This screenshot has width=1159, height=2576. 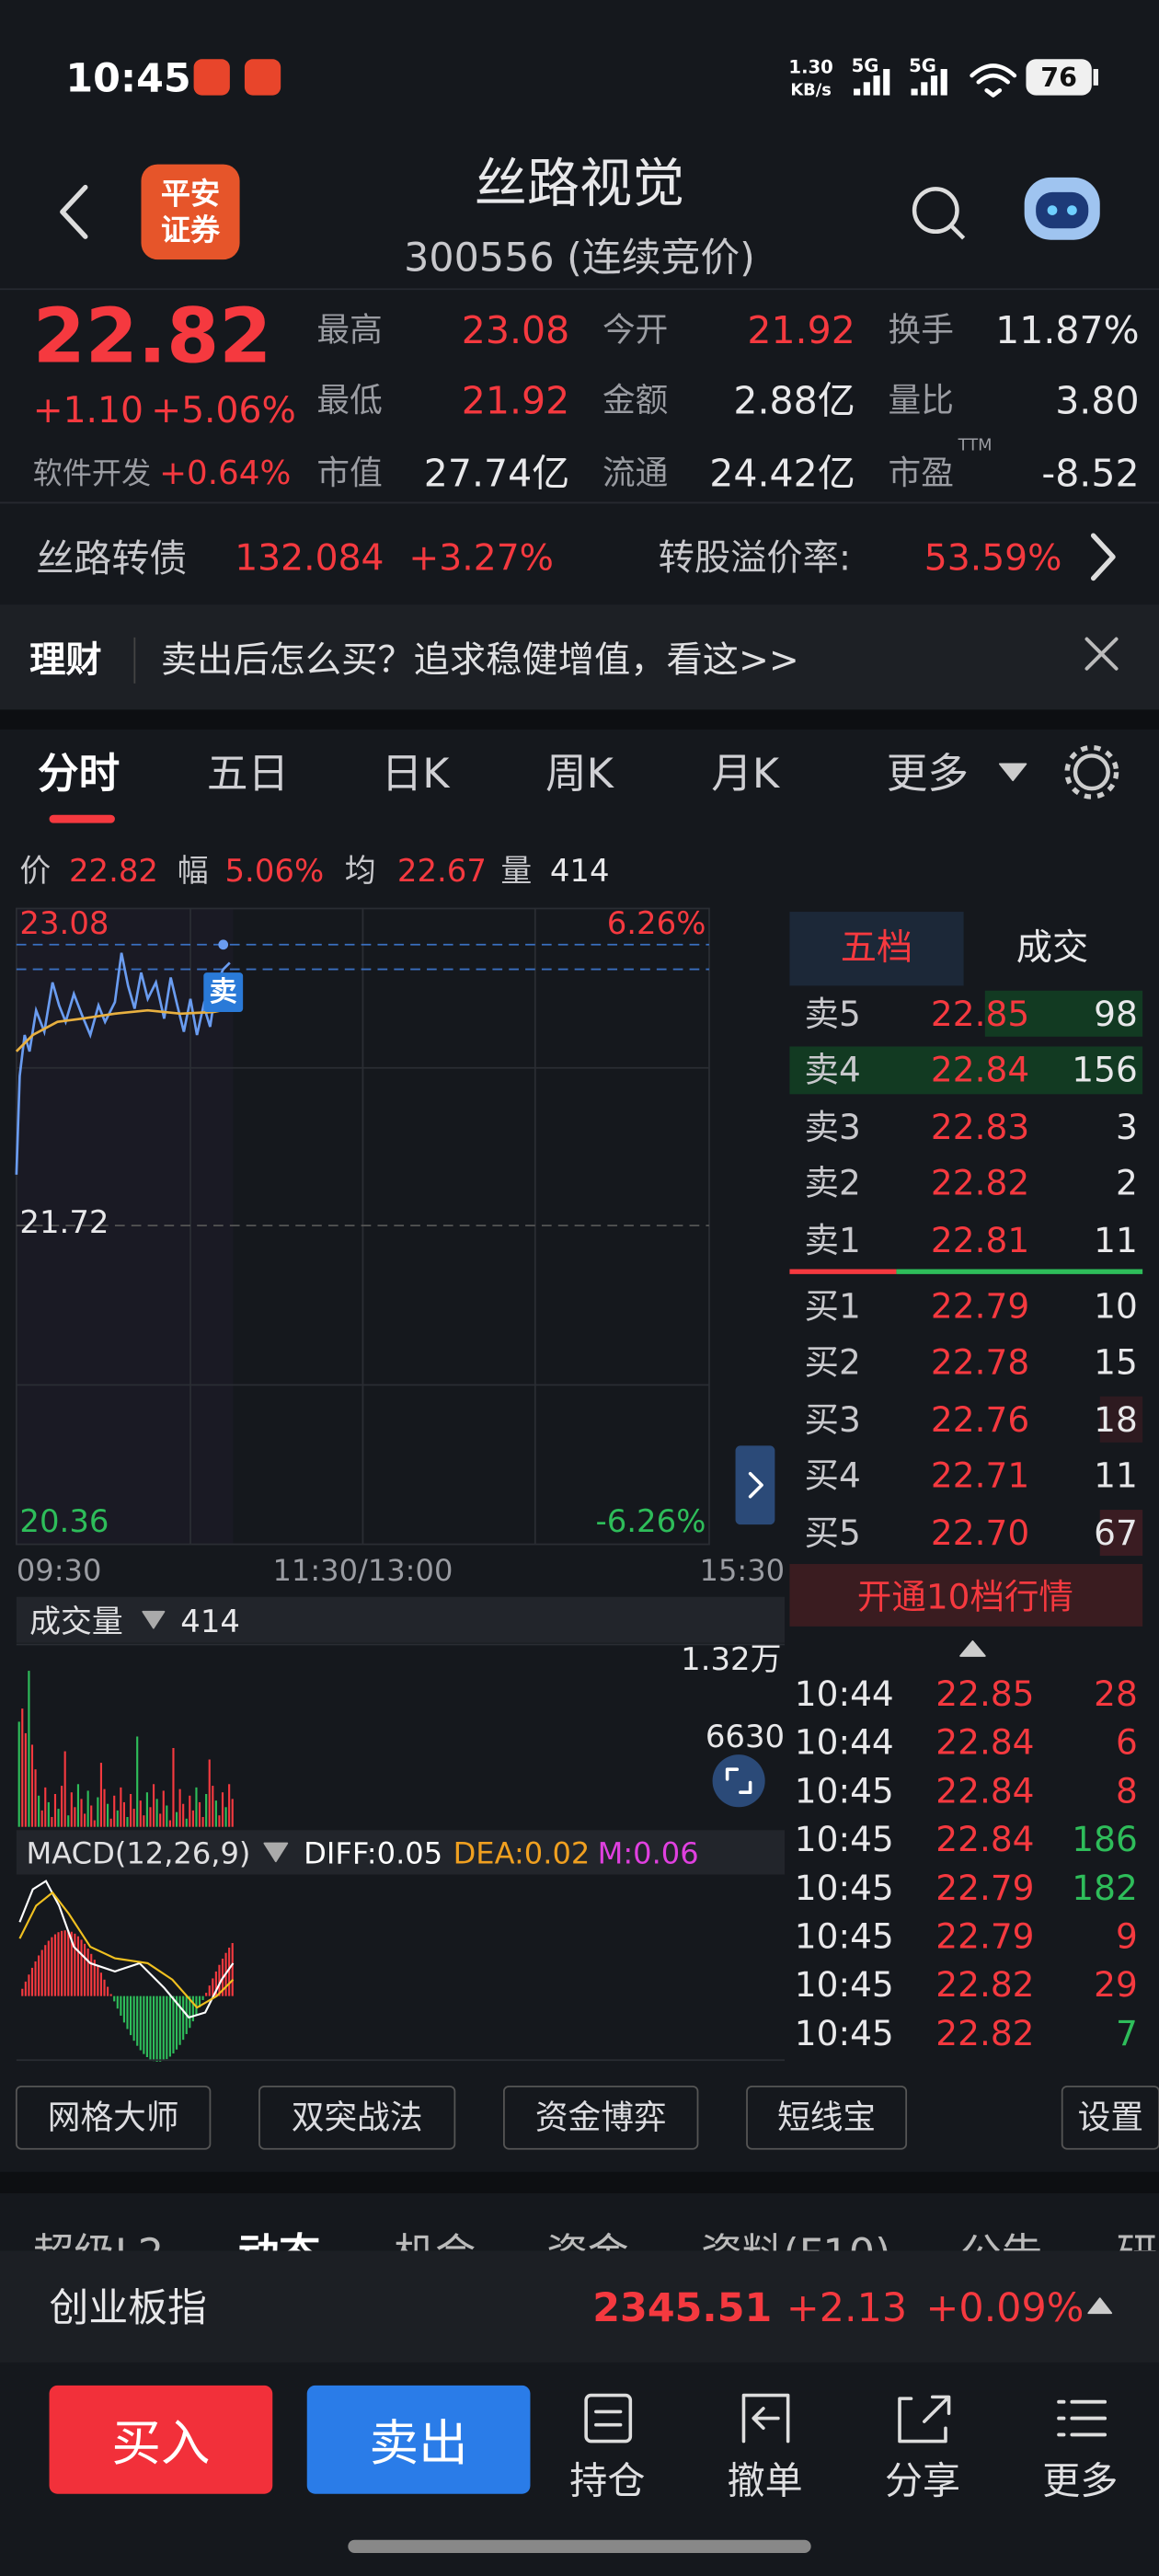 I want to click on expand-button, so click(x=738, y=1781).